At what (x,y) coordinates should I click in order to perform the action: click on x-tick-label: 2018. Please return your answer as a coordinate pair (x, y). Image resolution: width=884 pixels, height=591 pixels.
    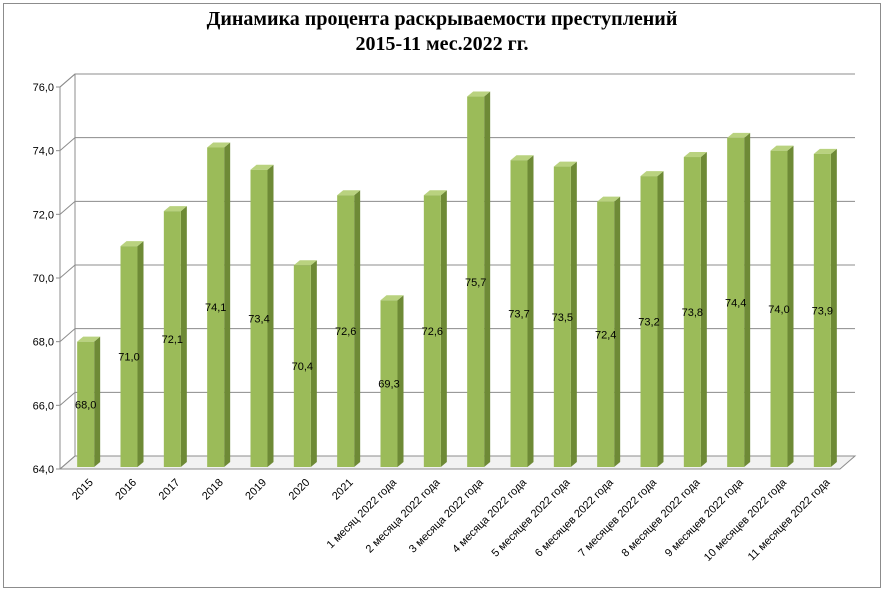
    Looking at the image, I should click on (213, 490).